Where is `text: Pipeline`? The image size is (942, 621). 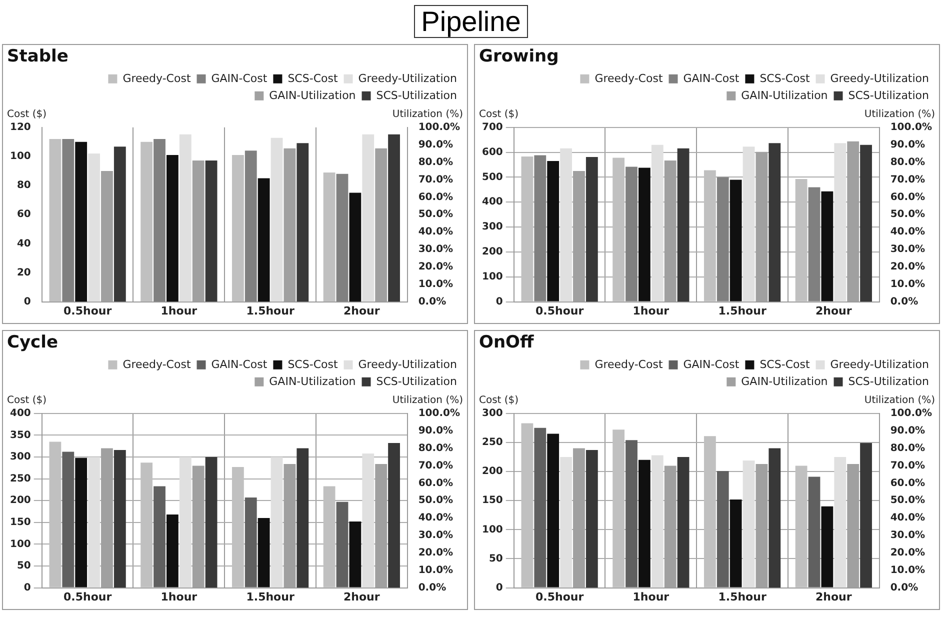 text: Pipeline is located at coordinates (471, 21).